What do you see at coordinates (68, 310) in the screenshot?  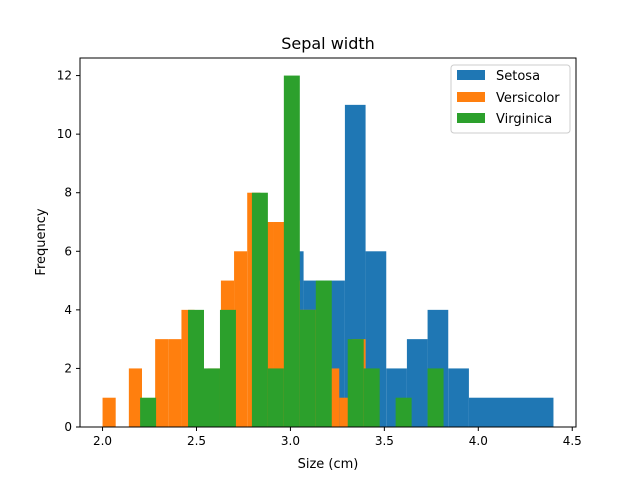 I see `y-tick-label: 4` at bounding box center [68, 310].